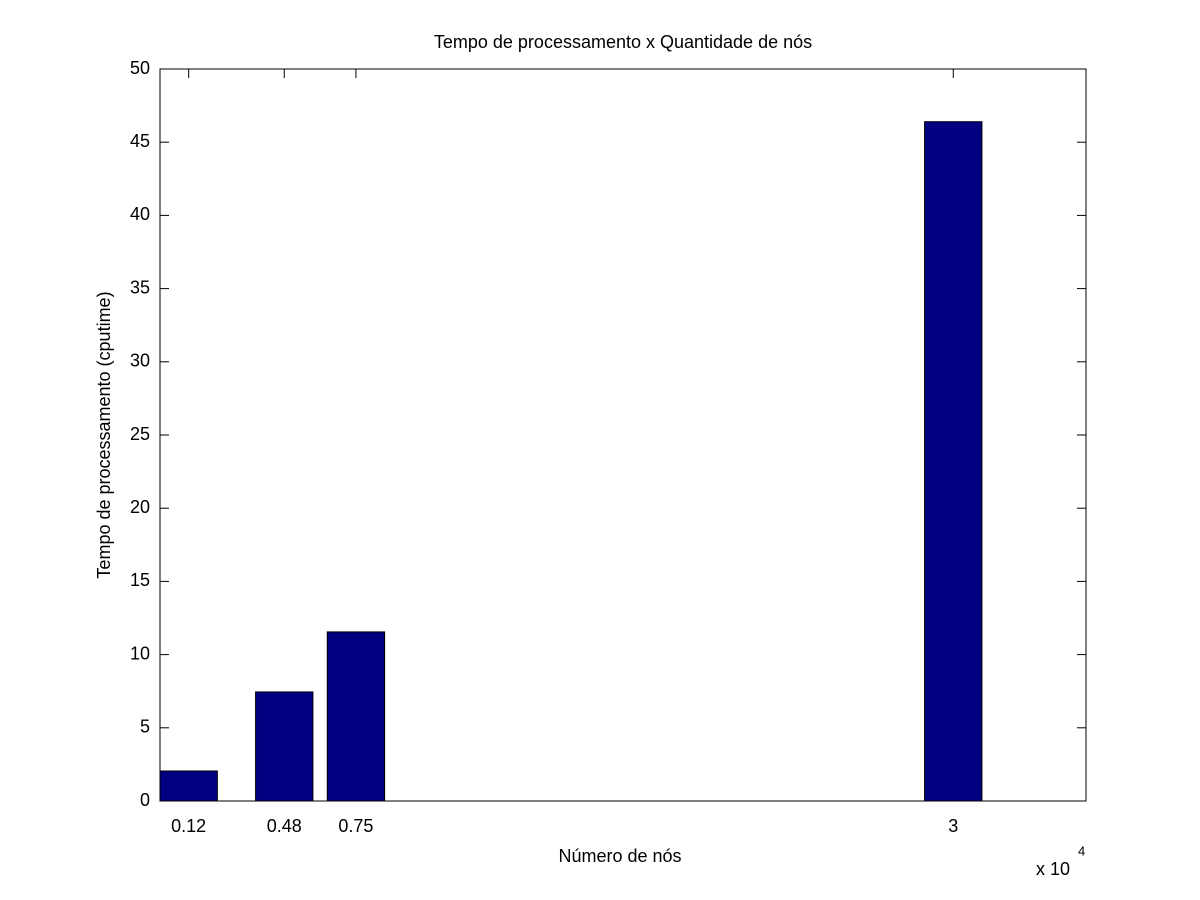 The image size is (1200, 900). What do you see at coordinates (953, 826) in the screenshot?
I see `x-tick-label: 3` at bounding box center [953, 826].